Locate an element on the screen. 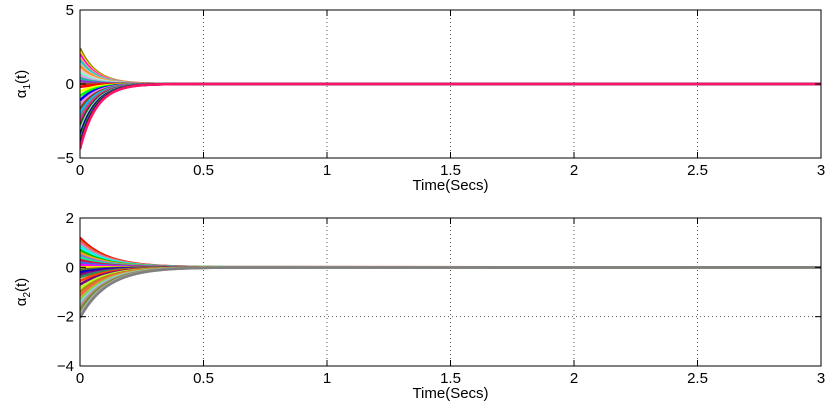 Image resolution: width=827 pixels, height=404 pixels. y-tick-label: −5 is located at coordinates (65, 158).